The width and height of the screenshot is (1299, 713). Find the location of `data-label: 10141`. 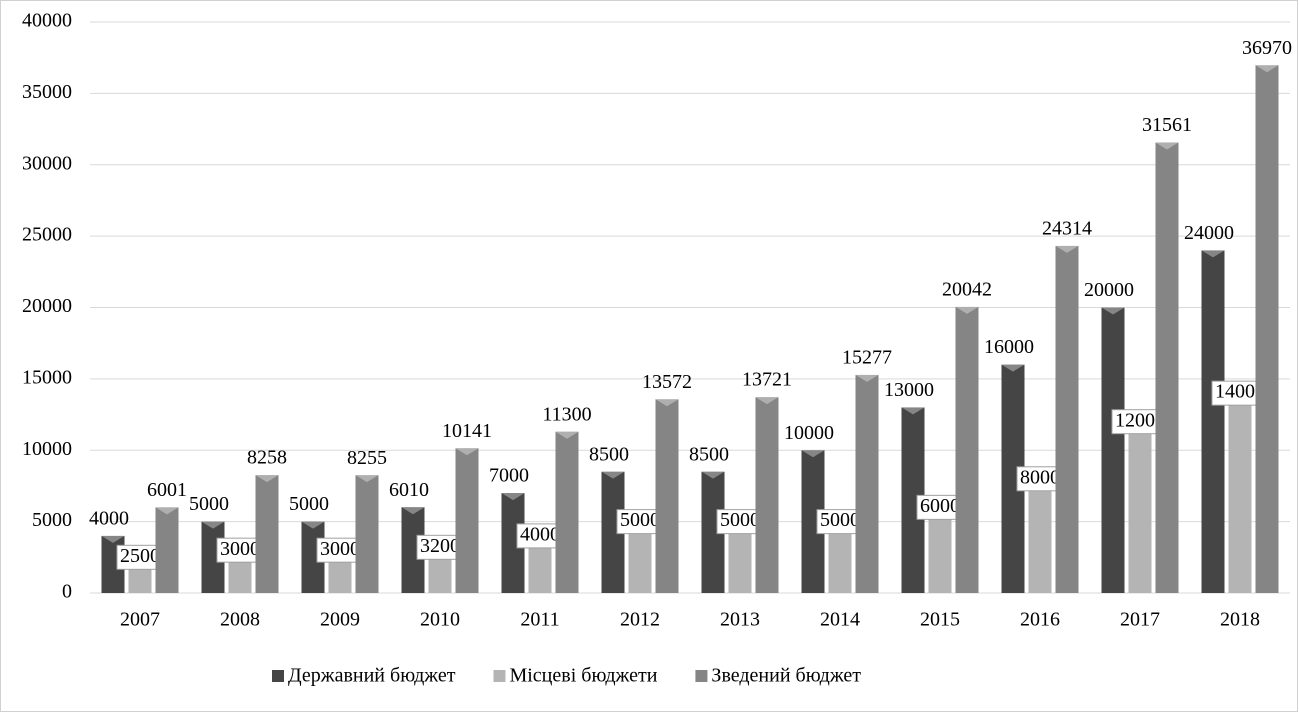

data-label: 10141 is located at coordinates (467, 431).